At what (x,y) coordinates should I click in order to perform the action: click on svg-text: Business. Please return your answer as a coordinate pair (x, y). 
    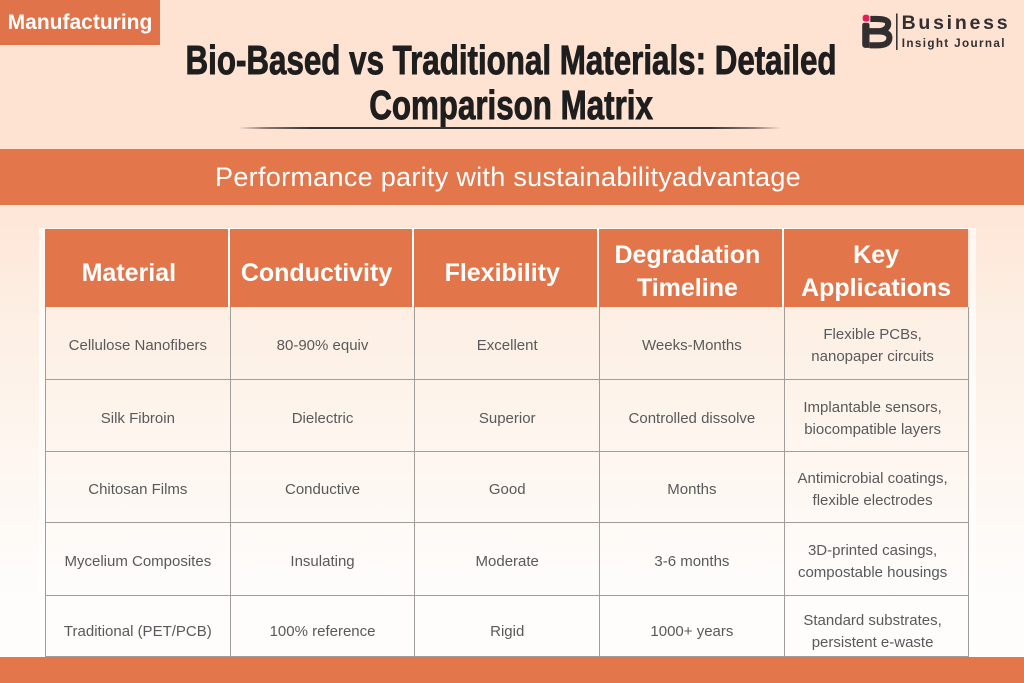
    Looking at the image, I should click on (956, 23).